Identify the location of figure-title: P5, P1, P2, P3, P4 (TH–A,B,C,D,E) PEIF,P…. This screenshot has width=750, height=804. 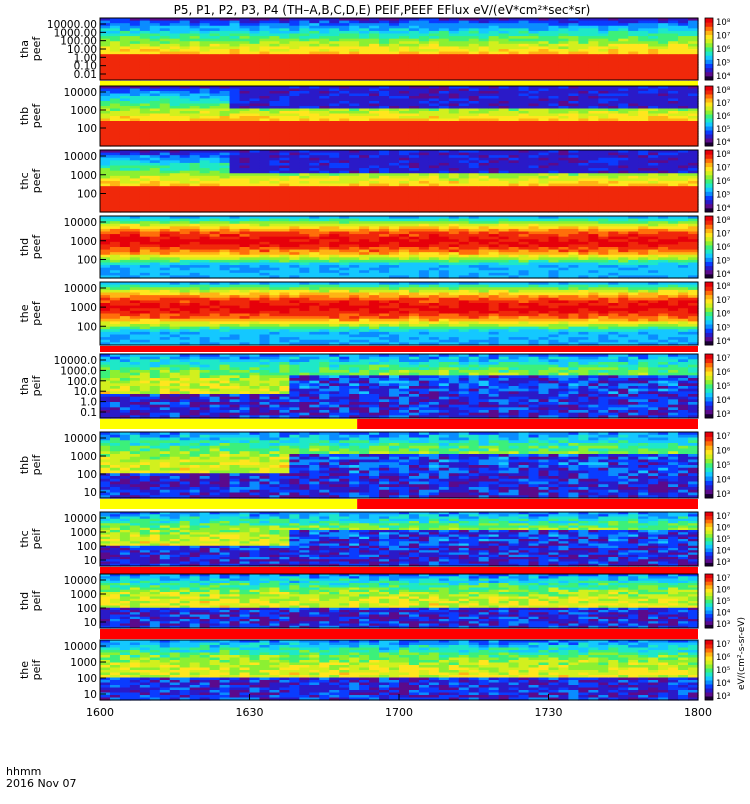
(382, 10).